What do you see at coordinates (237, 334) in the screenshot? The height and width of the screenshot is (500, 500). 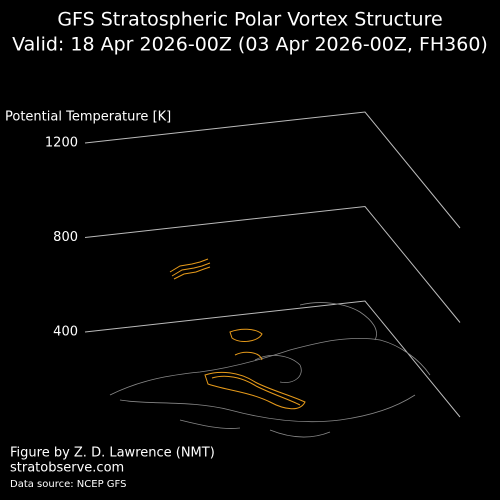 I see `vortex-contours` at bounding box center [237, 334].